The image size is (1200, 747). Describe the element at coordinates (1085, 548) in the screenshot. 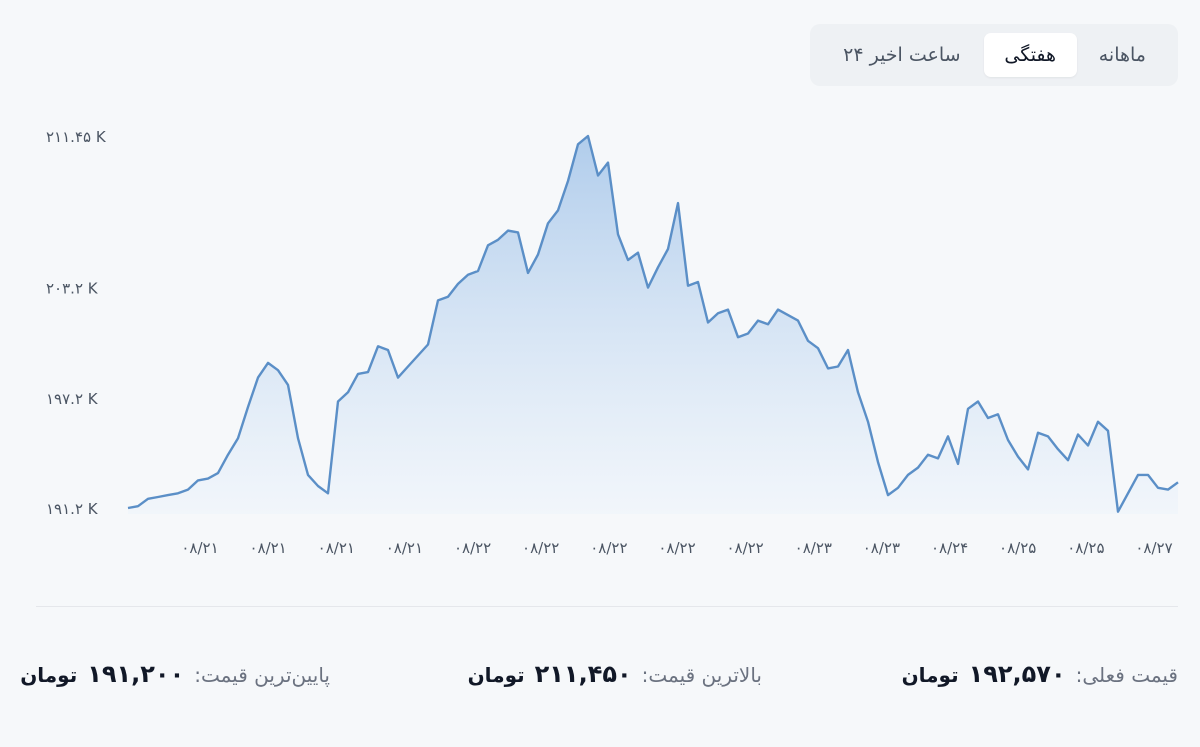

I see `x-tick-label-13: ۰۸/۲۵` at that location.